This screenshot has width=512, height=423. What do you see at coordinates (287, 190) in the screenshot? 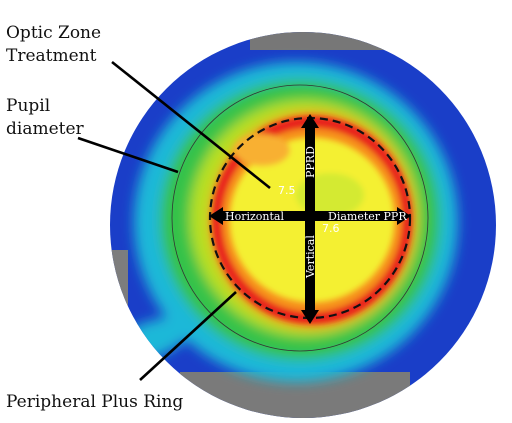
I see `center-value: 7.5` at bounding box center [287, 190].